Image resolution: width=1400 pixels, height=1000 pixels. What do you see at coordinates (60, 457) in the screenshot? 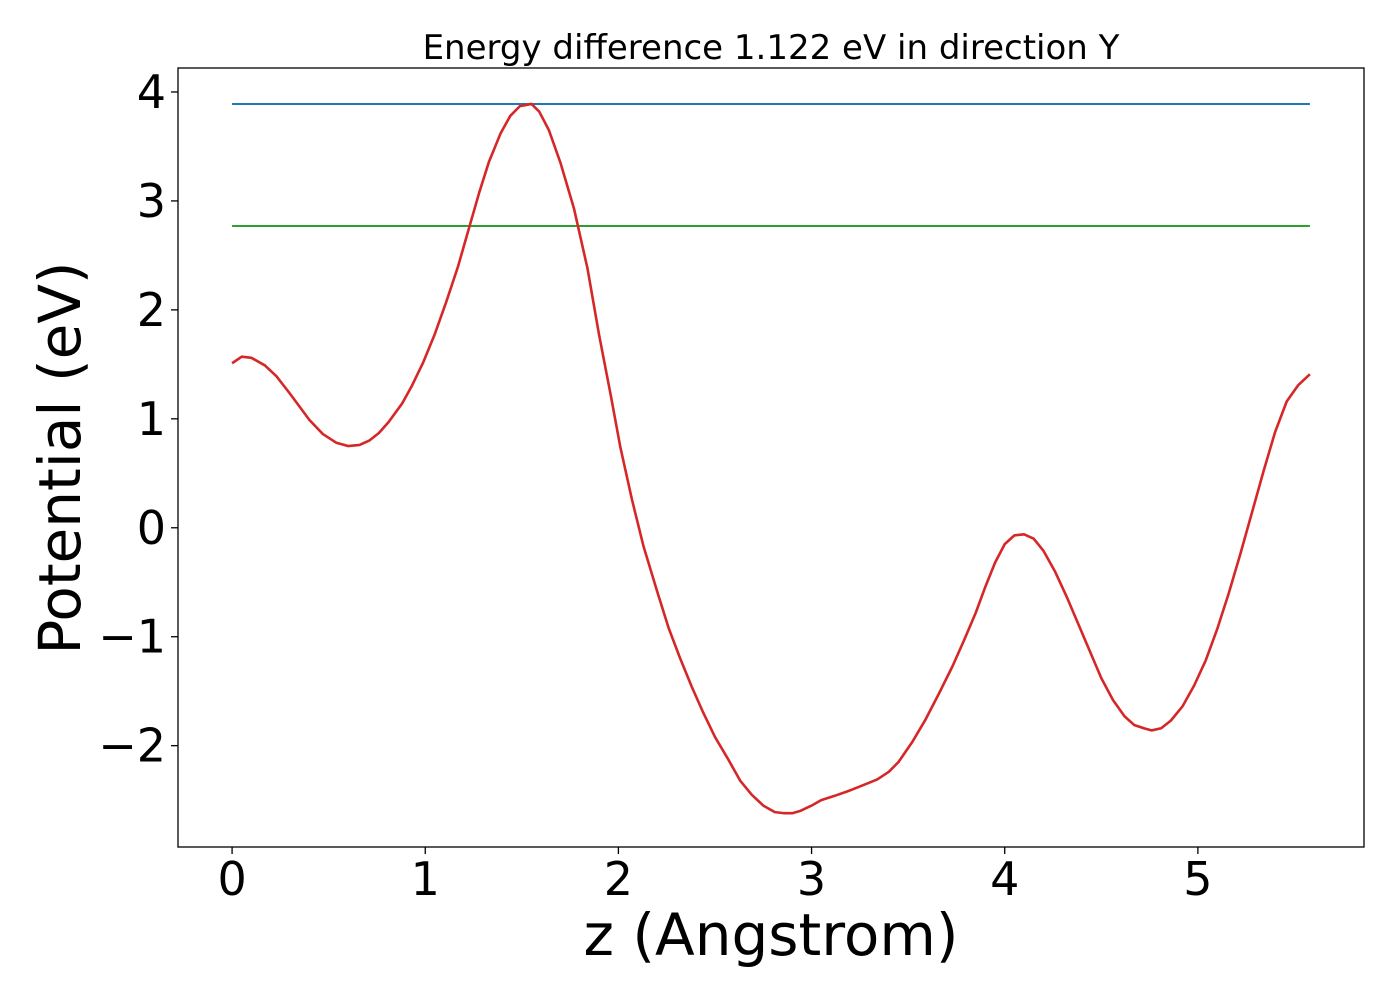
I see `y-axis-label: Potential (eV)` at bounding box center [60, 457].